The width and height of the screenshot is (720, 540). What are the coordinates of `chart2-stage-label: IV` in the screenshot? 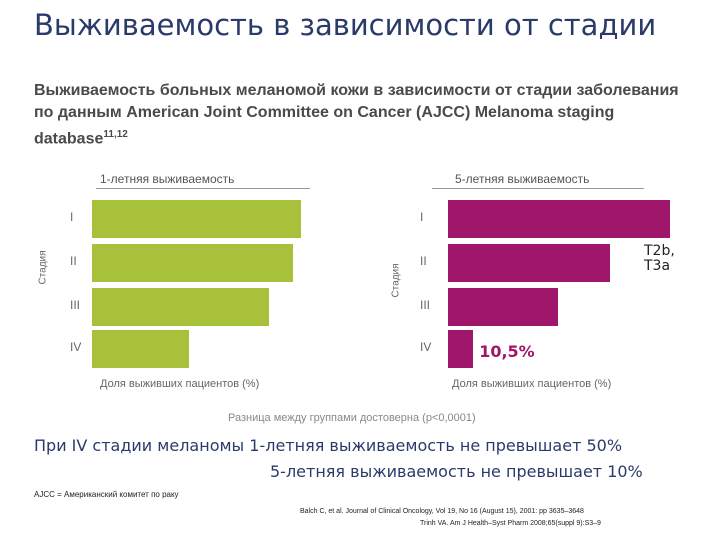 It's located at (426, 347).